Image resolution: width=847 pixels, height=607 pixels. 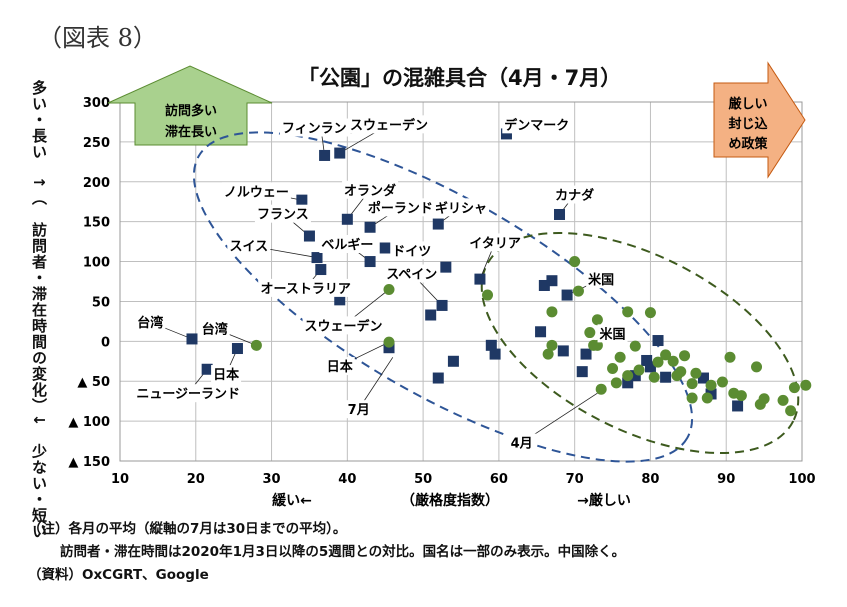 I want to click on annotation-text: 台湾, so click(x=150, y=323).